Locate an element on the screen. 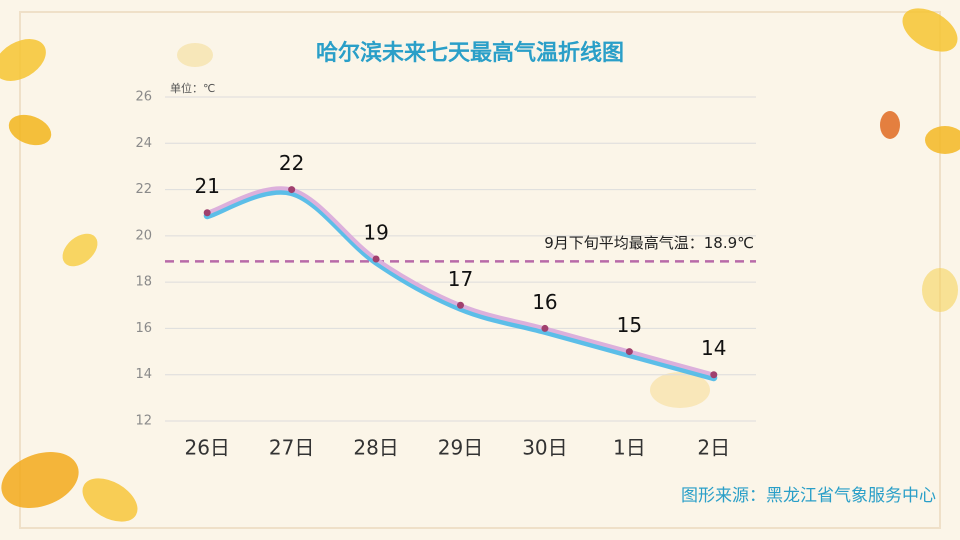 The height and width of the screenshot is (540, 960). x-tick-label: 26日 is located at coordinates (206, 448).